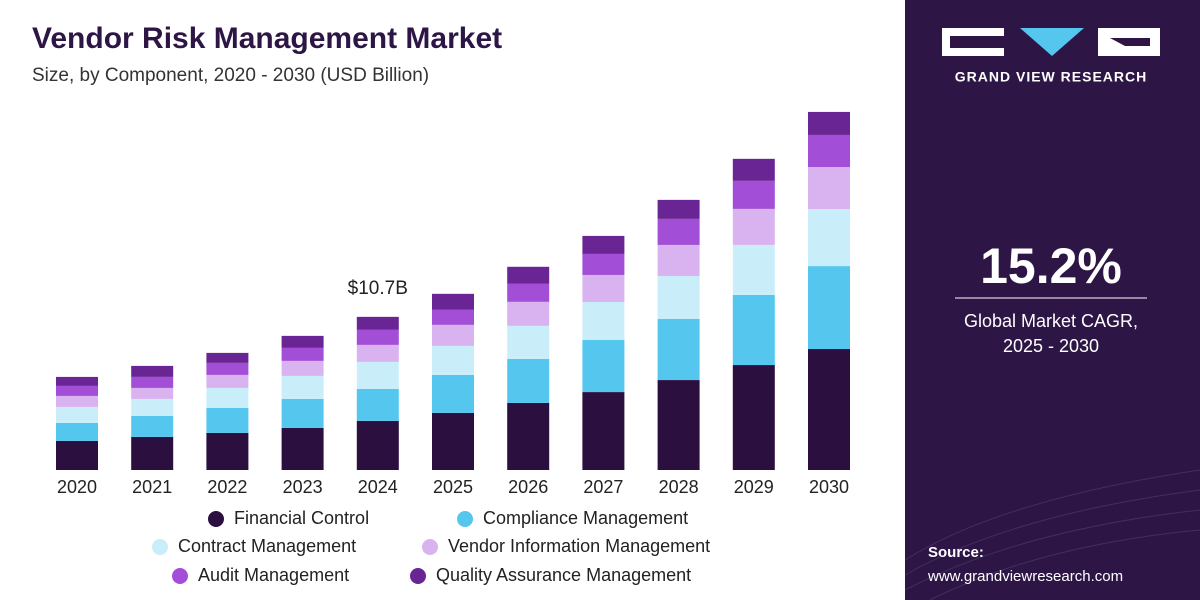 The height and width of the screenshot is (600, 1200). What do you see at coordinates (1130, 42) in the screenshot?
I see `logo-r-cut` at bounding box center [1130, 42].